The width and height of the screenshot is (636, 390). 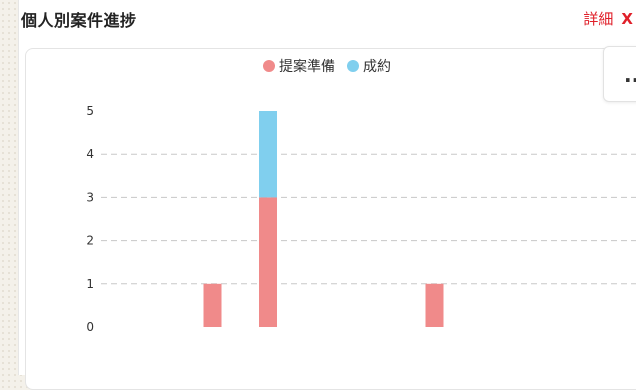 I want to click on detail-link: 詳細 X, so click(x=608, y=18).